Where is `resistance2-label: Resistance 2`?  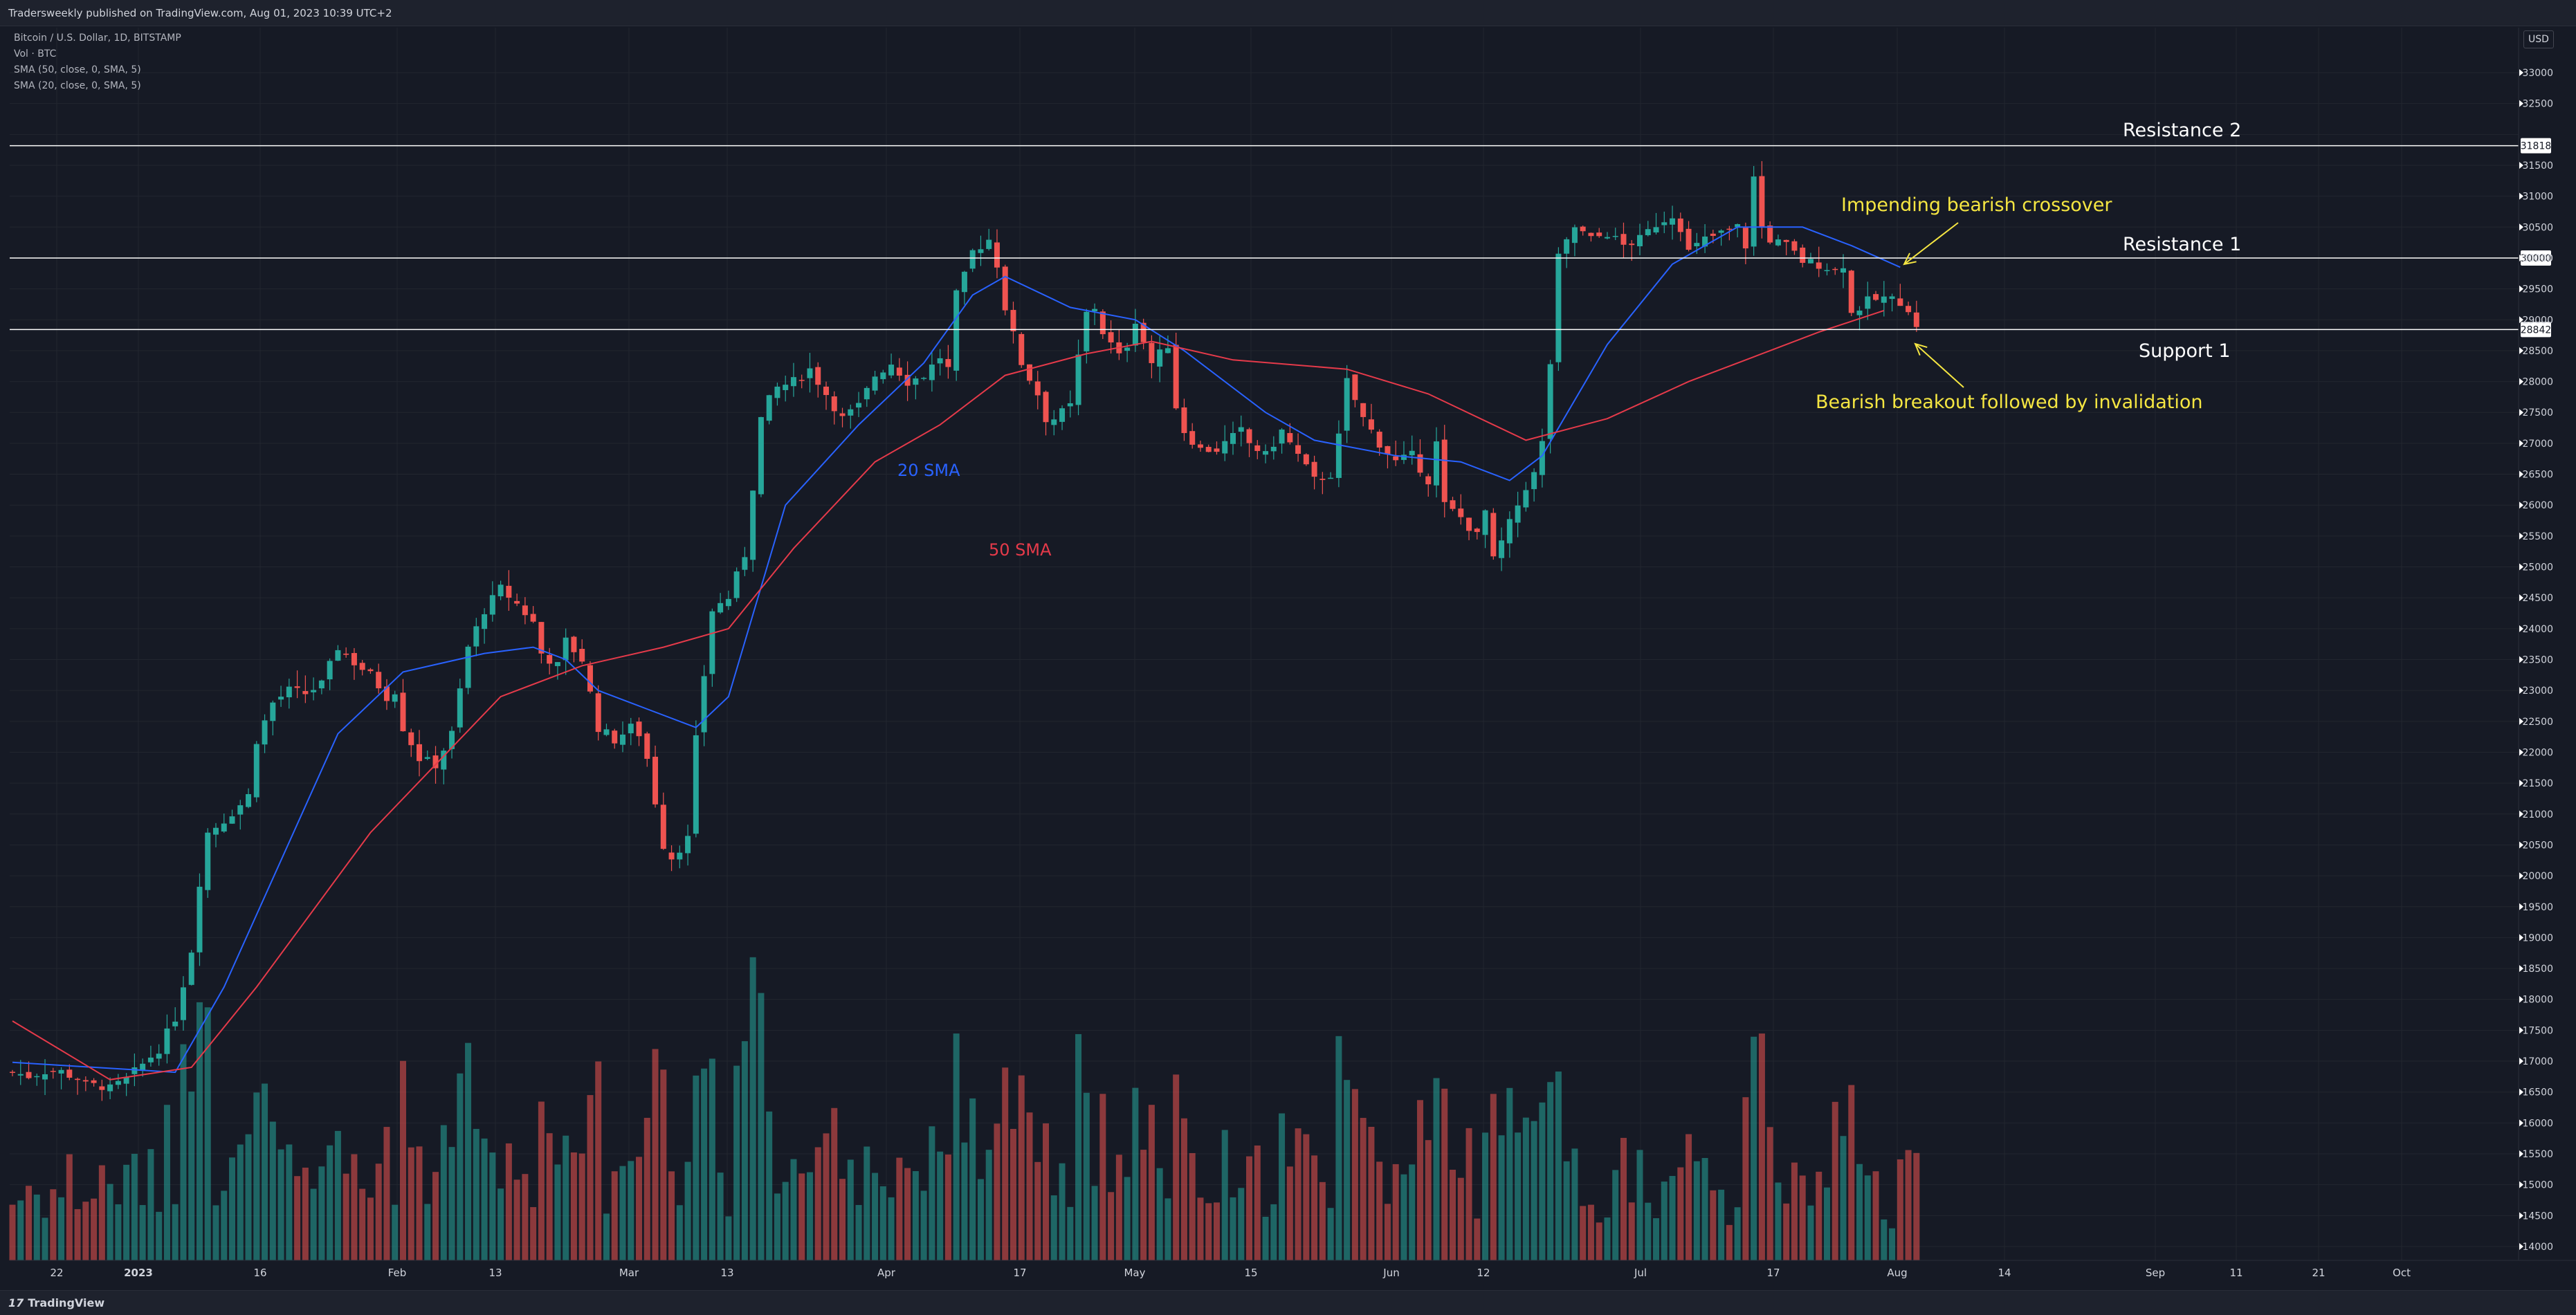 resistance2-label: Resistance 2 is located at coordinates (2182, 130).